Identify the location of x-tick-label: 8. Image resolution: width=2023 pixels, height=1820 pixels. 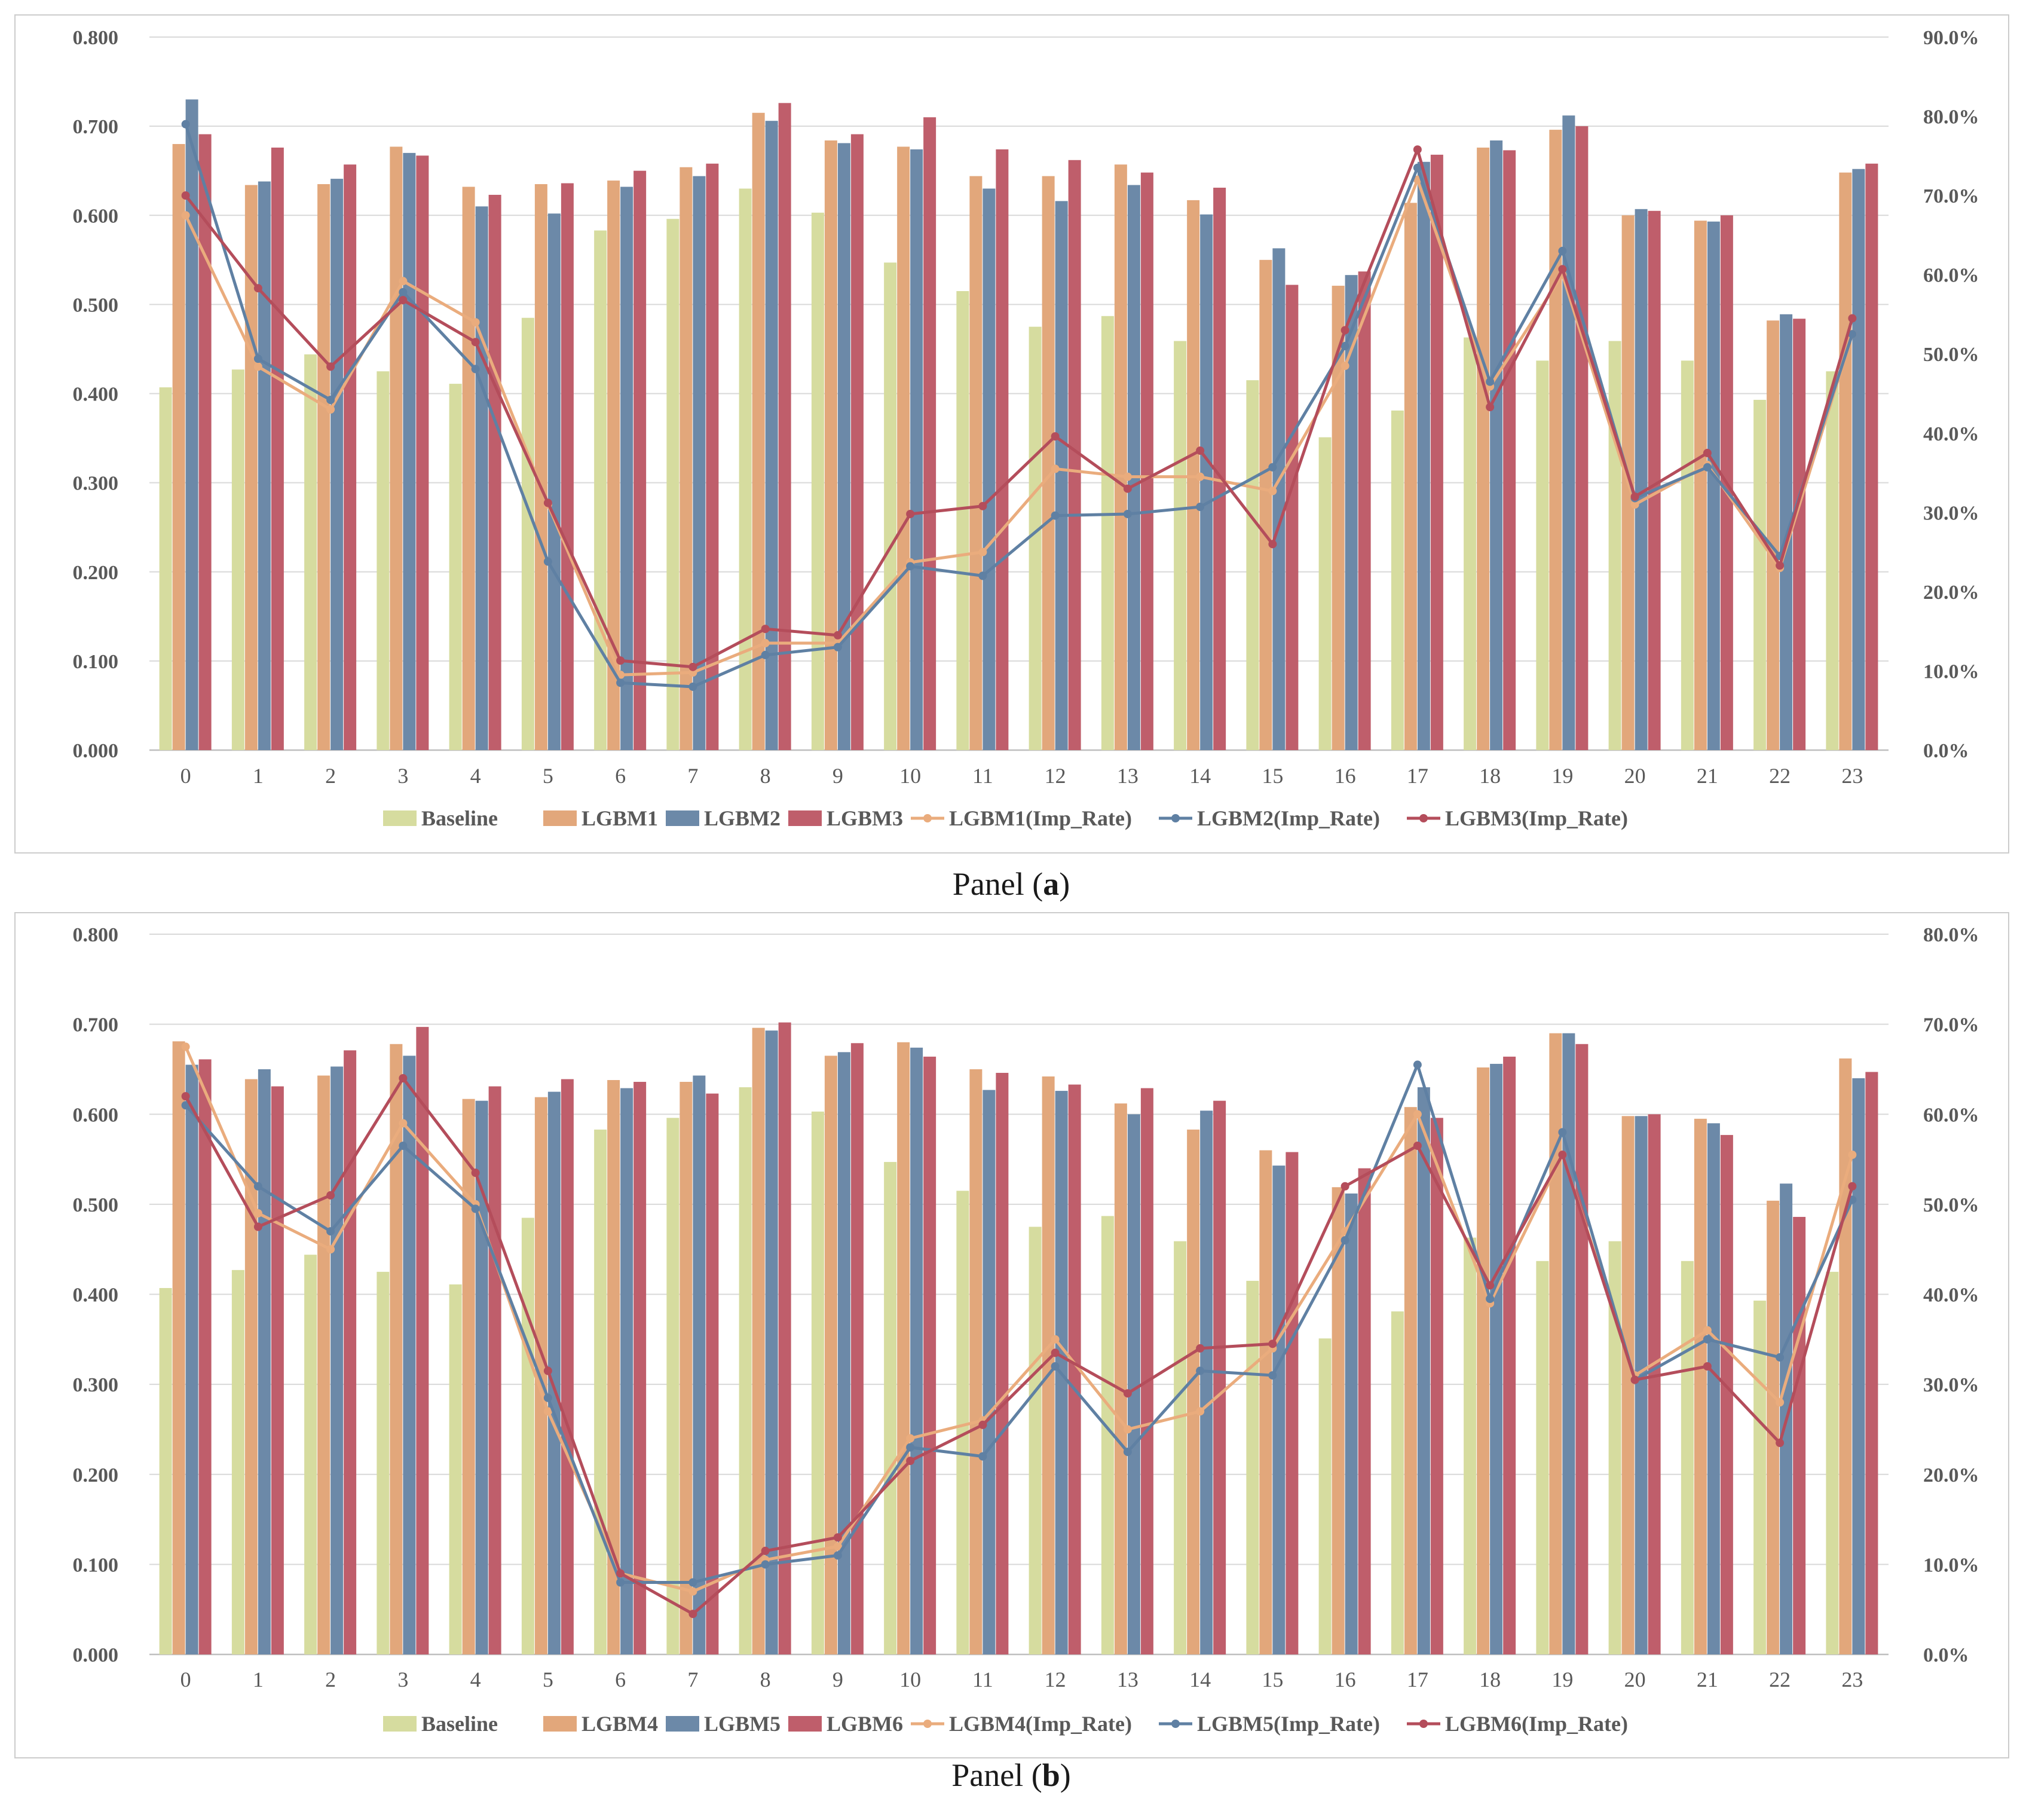
(765, 776).